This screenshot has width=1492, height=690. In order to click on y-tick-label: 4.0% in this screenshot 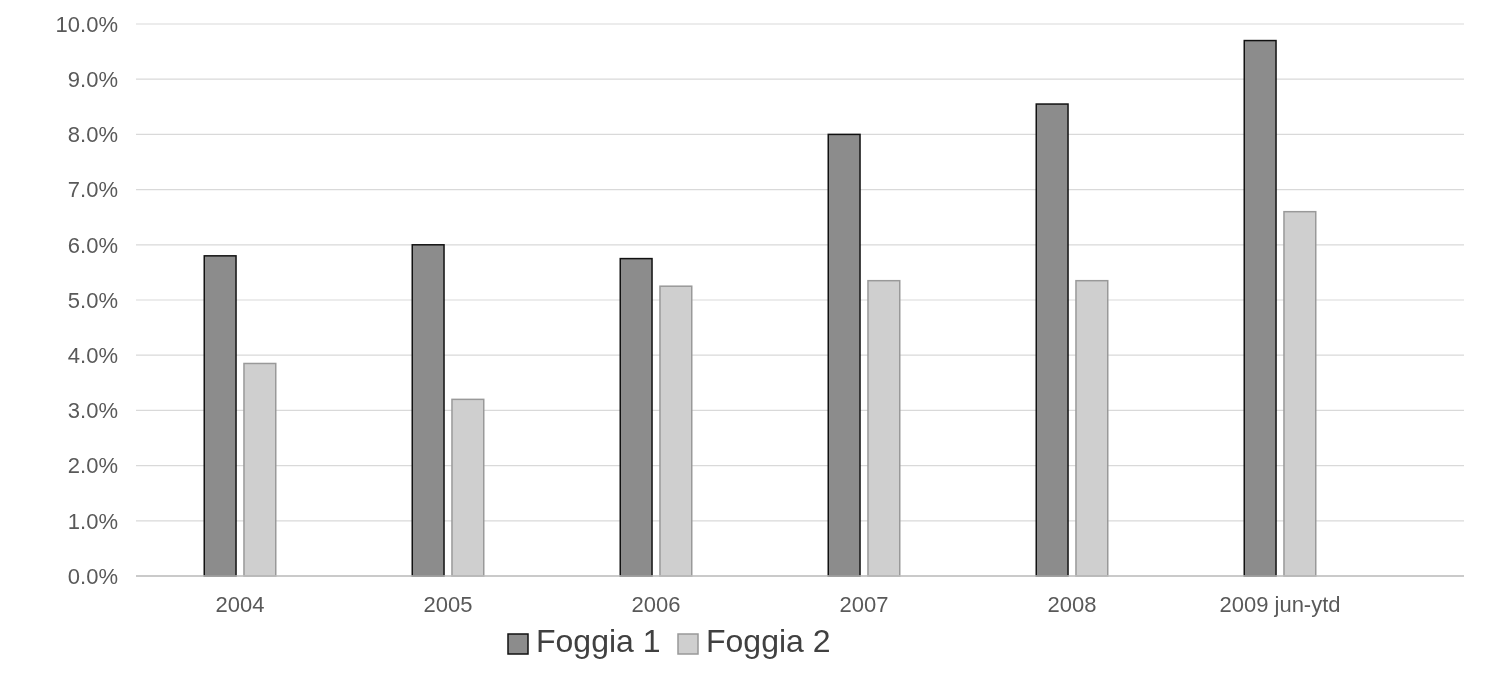, I will do `click(92, 355)`.